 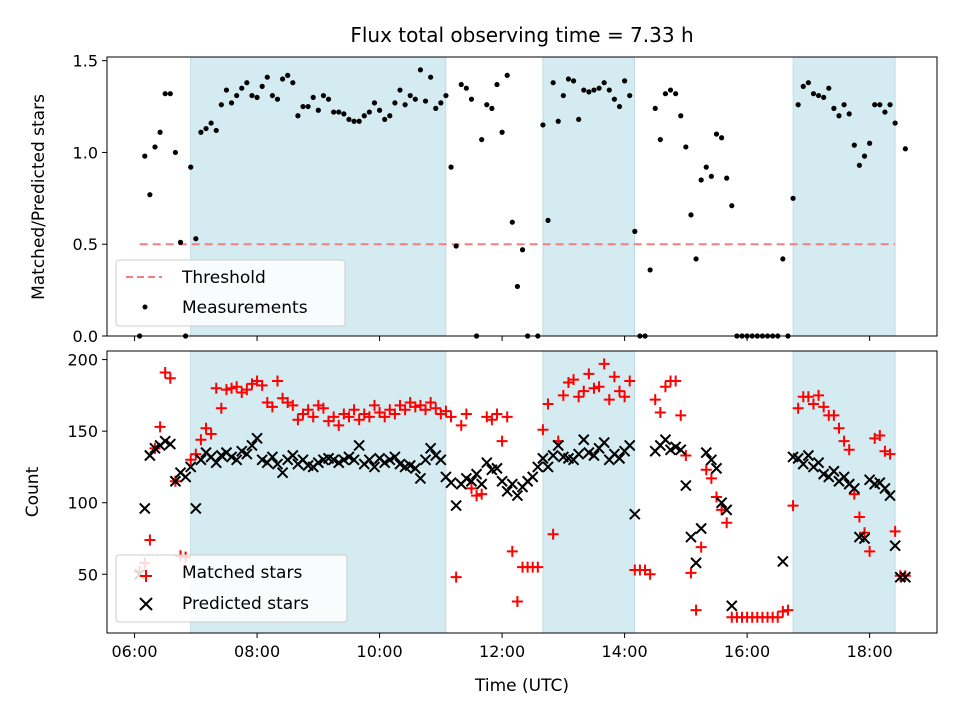 I want to click on x-tick-label: 16:00, so click(x=747, y=651).